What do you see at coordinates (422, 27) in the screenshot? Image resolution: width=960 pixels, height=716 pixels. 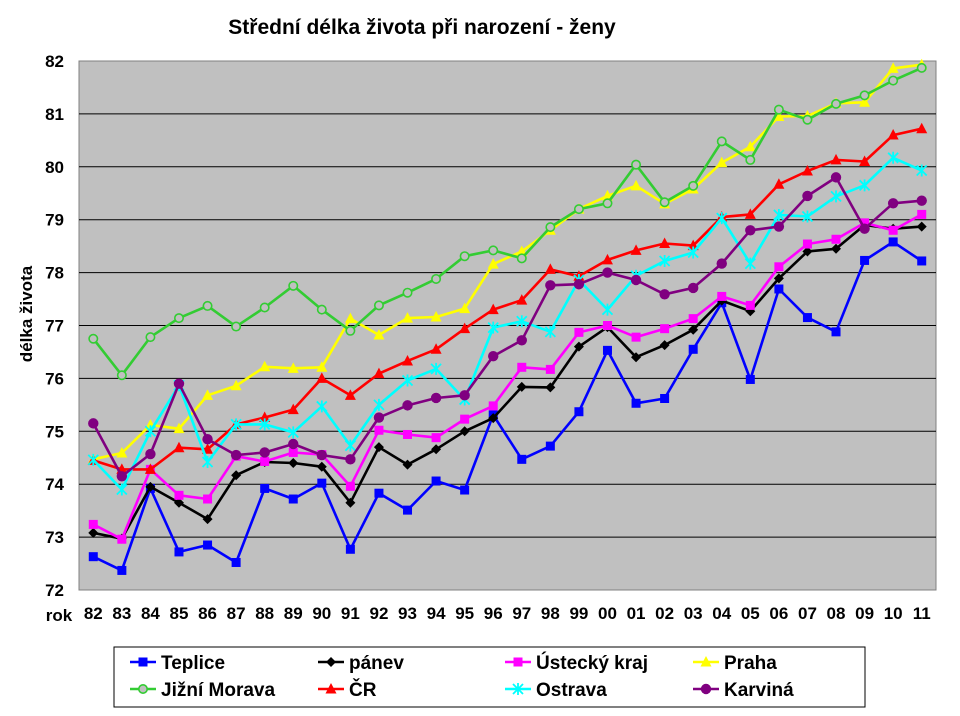 I see `chart-title: Střední délka života při narození - ženy` at bounding box center [422, 27].